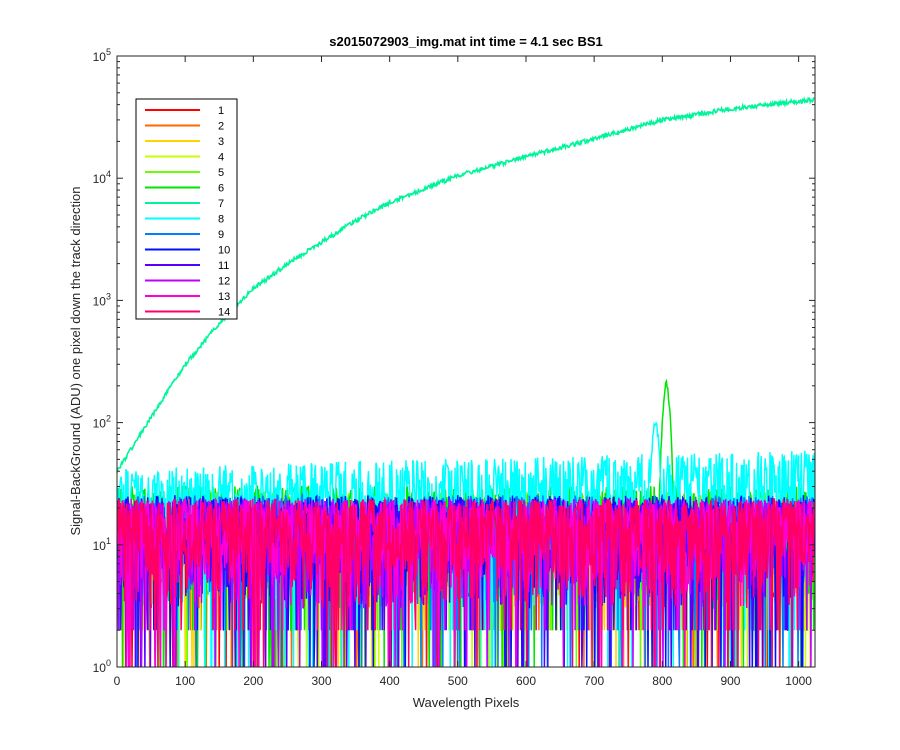  Describe the element at coordinates (526, 681) in the screenshot. I see `x-tick-label: 600` at that location.